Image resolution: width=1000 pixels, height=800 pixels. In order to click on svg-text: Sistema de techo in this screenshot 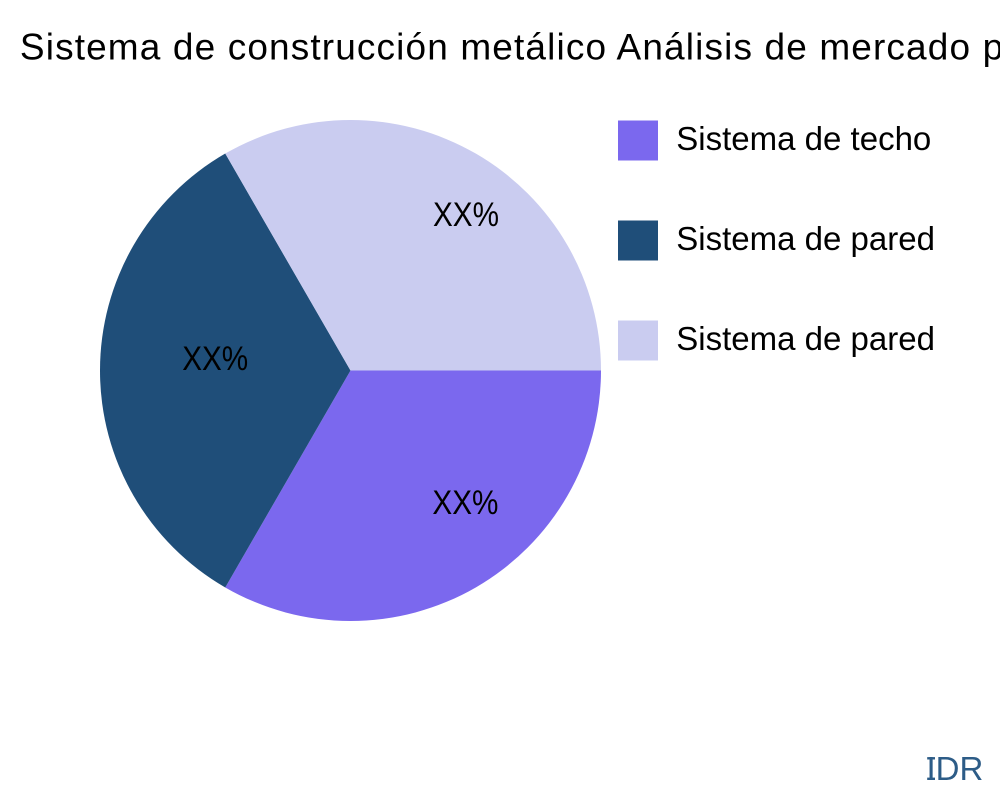, I will do `click(803, 138)`.